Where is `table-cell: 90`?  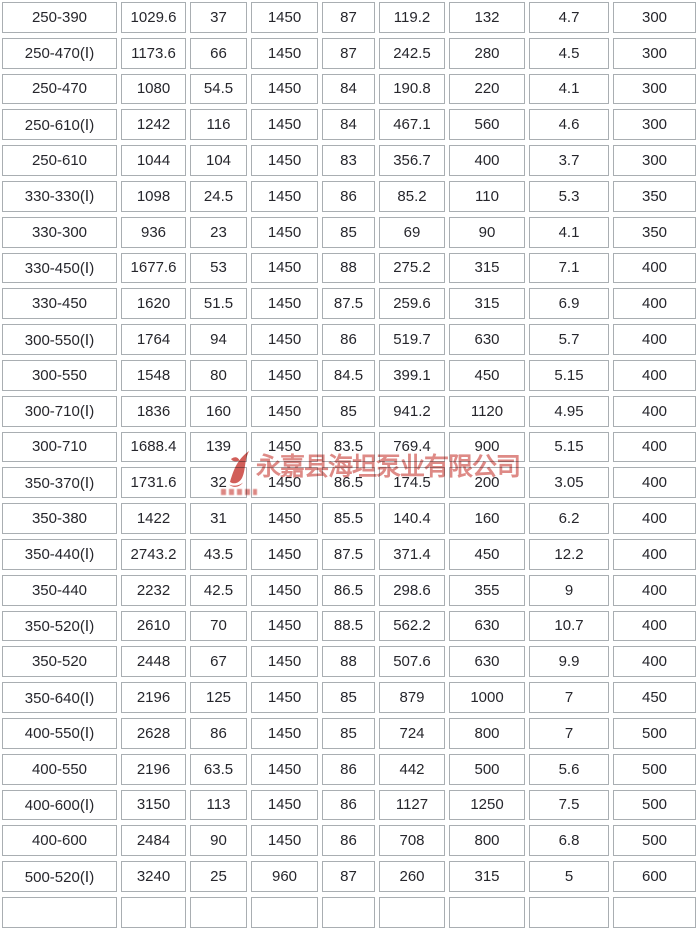 table-cell: 90 is located at coordinates (218, 841).